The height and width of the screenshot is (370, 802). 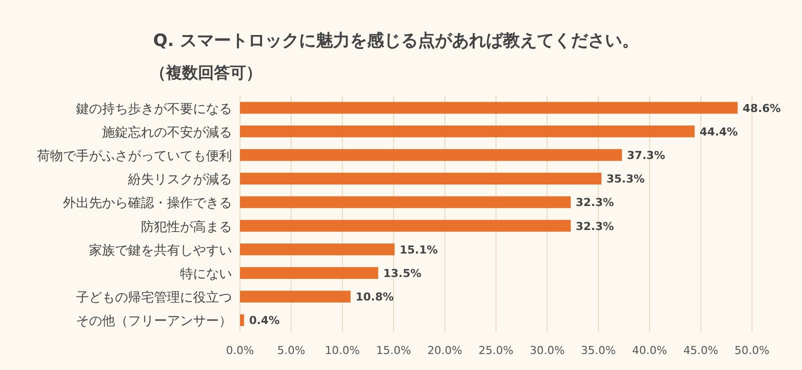 What do you see at coordinates (147, 204) in the screenshot?
I see `y-tick-label: 外出先から確認・操作できる` at bounding box center [147, 204].